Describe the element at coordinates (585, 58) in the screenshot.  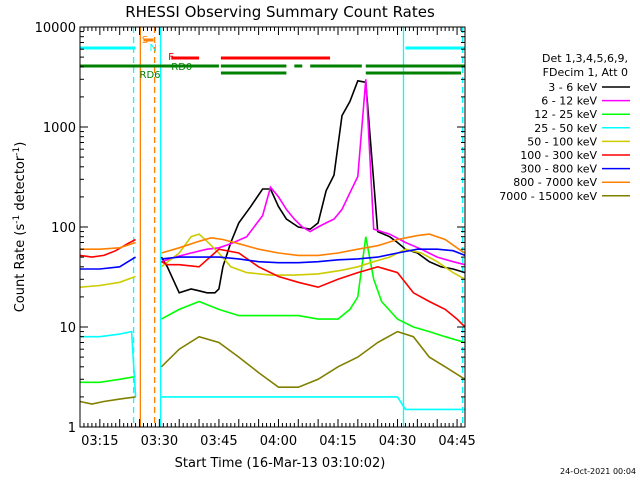
I see `legend-header: Det 1,3,4,5,6,9,` at that location.